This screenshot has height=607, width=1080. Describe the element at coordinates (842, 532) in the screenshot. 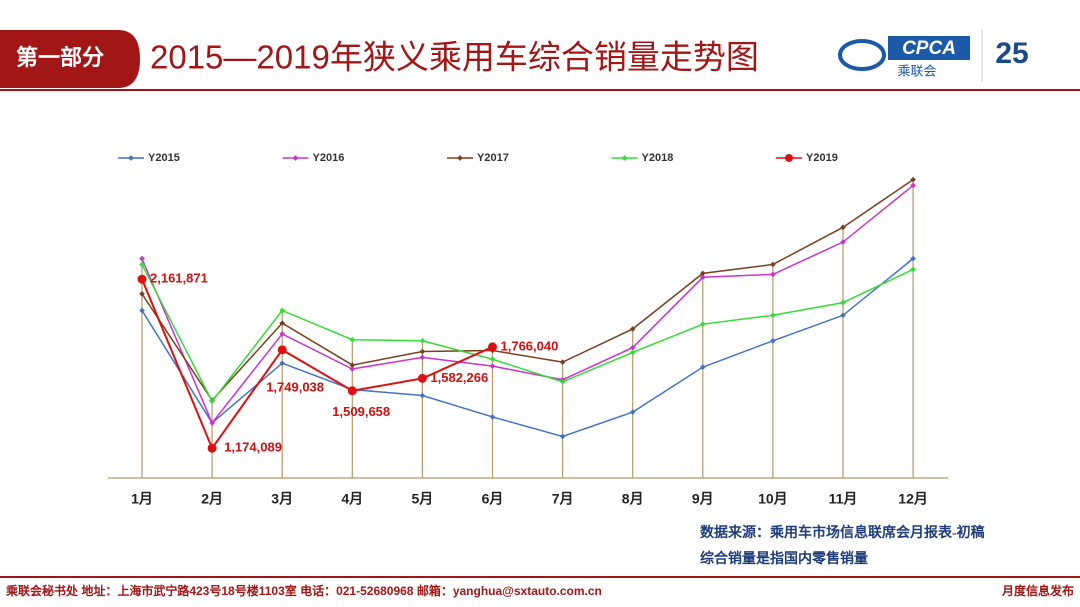

I see `note: 数据来源：乘用车市场信息联席会月报表-初稿` at that location.